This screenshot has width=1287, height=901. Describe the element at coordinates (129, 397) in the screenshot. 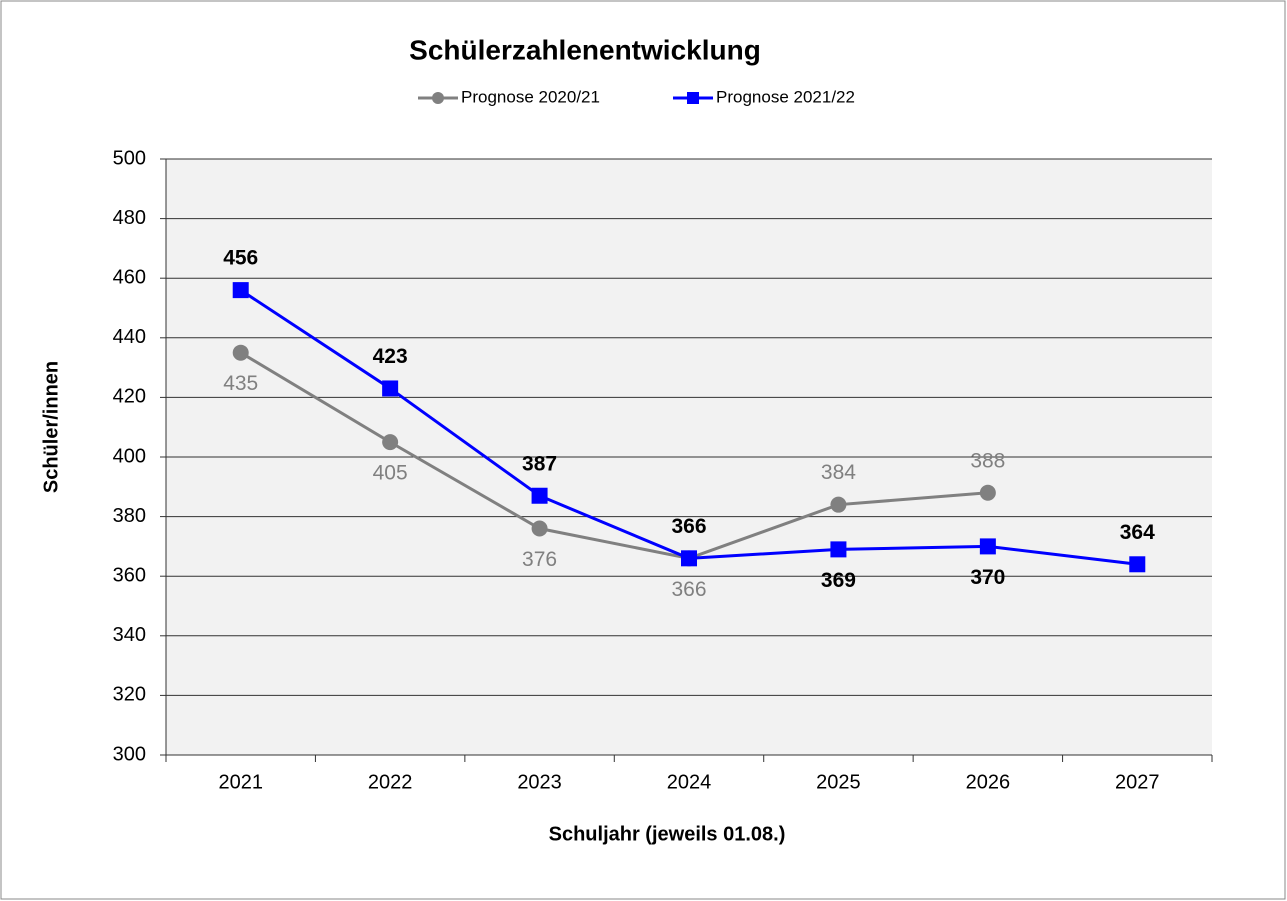

I see `y-tick-label: 420` at that location.